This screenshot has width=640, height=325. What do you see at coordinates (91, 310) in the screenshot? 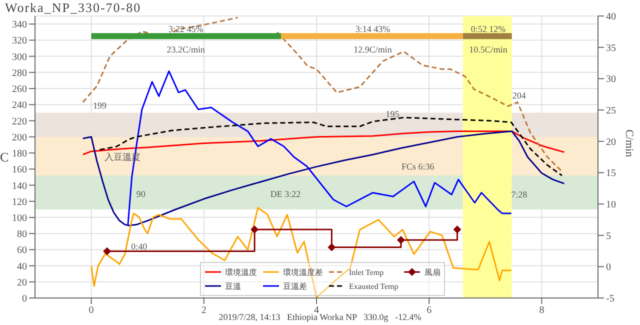
I see `x-tick-label: 0` at bounding box center [91, 310].